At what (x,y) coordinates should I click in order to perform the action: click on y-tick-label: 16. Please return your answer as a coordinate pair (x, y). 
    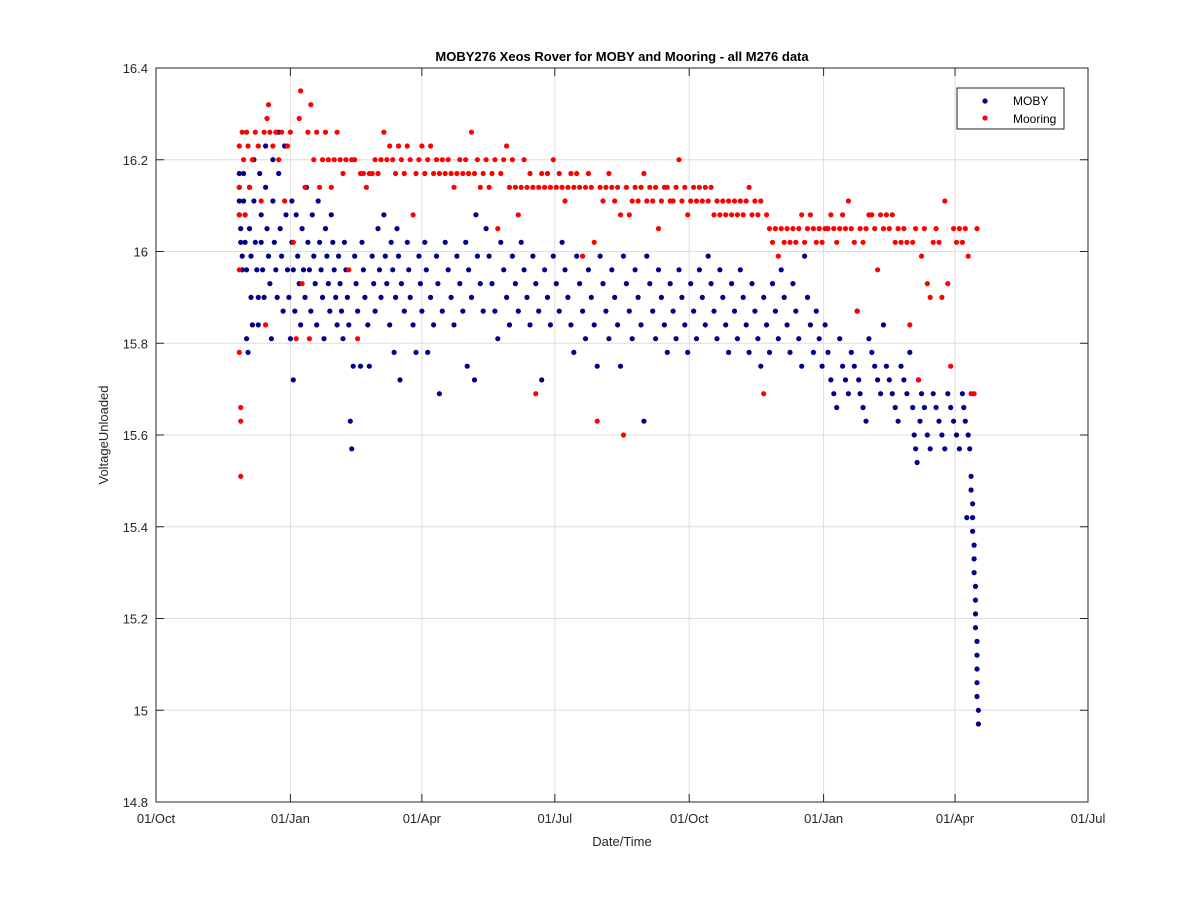
    Looking at the image, I should click on (141, 252).